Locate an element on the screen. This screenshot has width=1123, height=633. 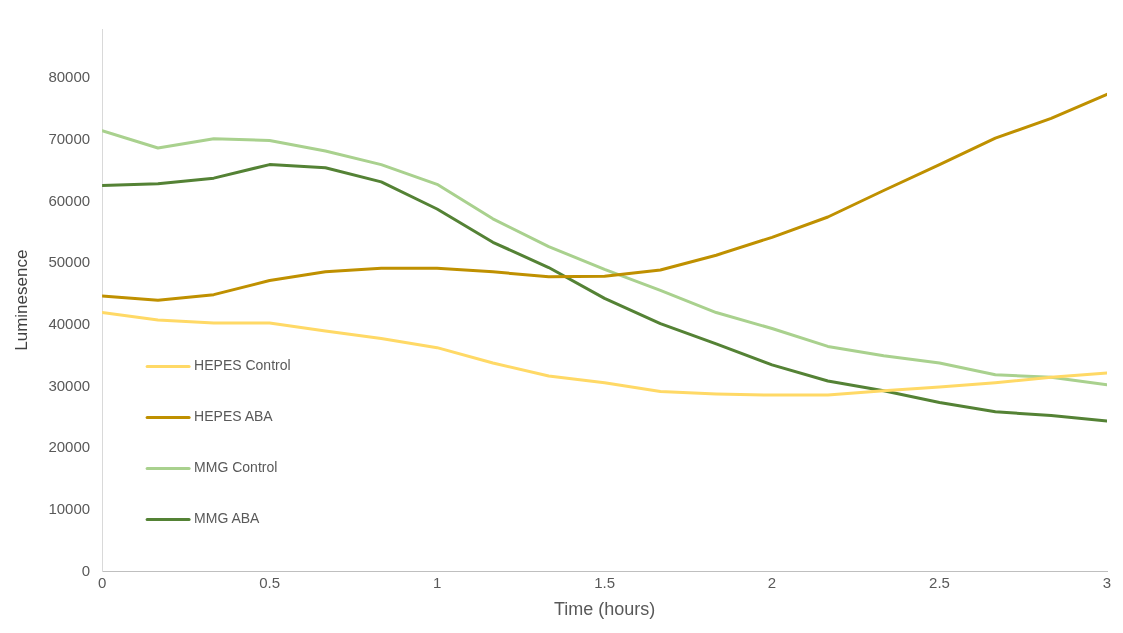
x-tick-label: 0 is located at coordinates (102, 582).